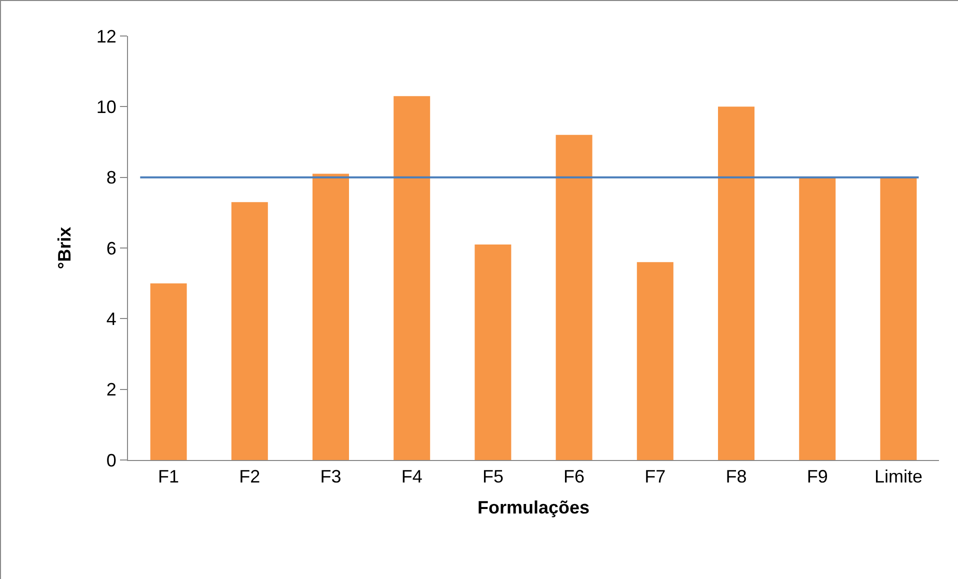 The image size is (958, 579). Describe the element at coordinates (898, 476) in the screenshot. I see `x-tick-label: Limite` at that location.